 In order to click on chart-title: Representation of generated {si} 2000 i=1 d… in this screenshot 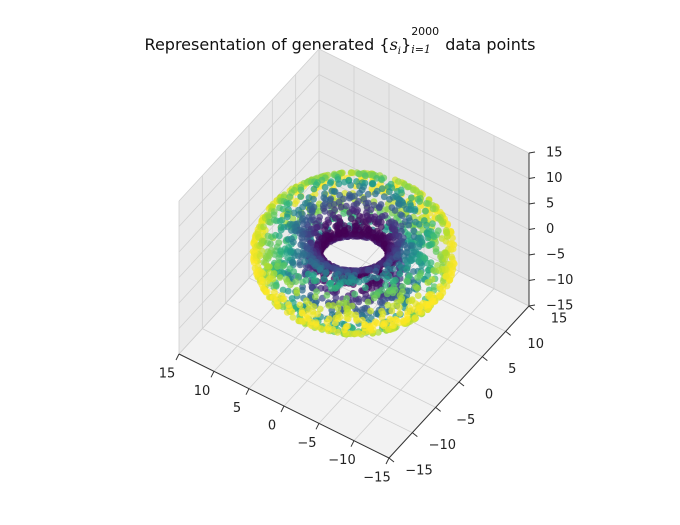, I will do `click(340, 41)`.